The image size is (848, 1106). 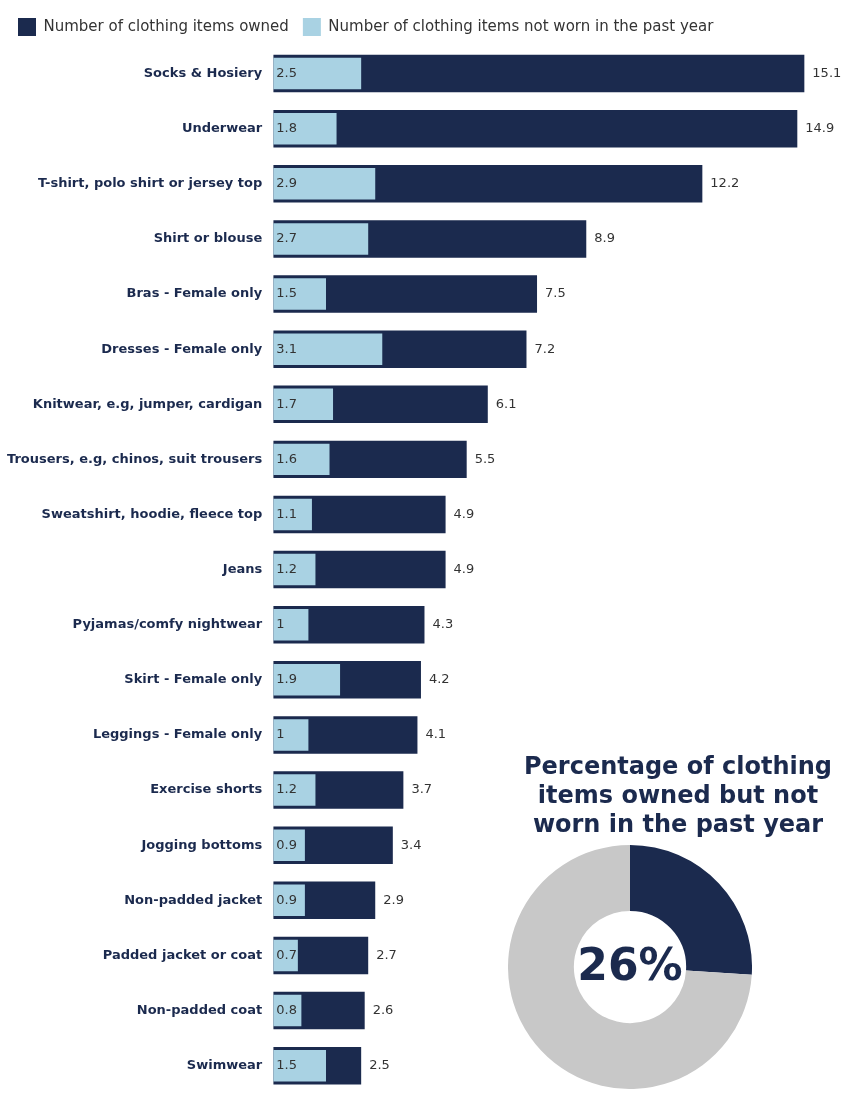 I want to click on y-tick-label: Padded jacket or coat, so click(x=182, y=954).